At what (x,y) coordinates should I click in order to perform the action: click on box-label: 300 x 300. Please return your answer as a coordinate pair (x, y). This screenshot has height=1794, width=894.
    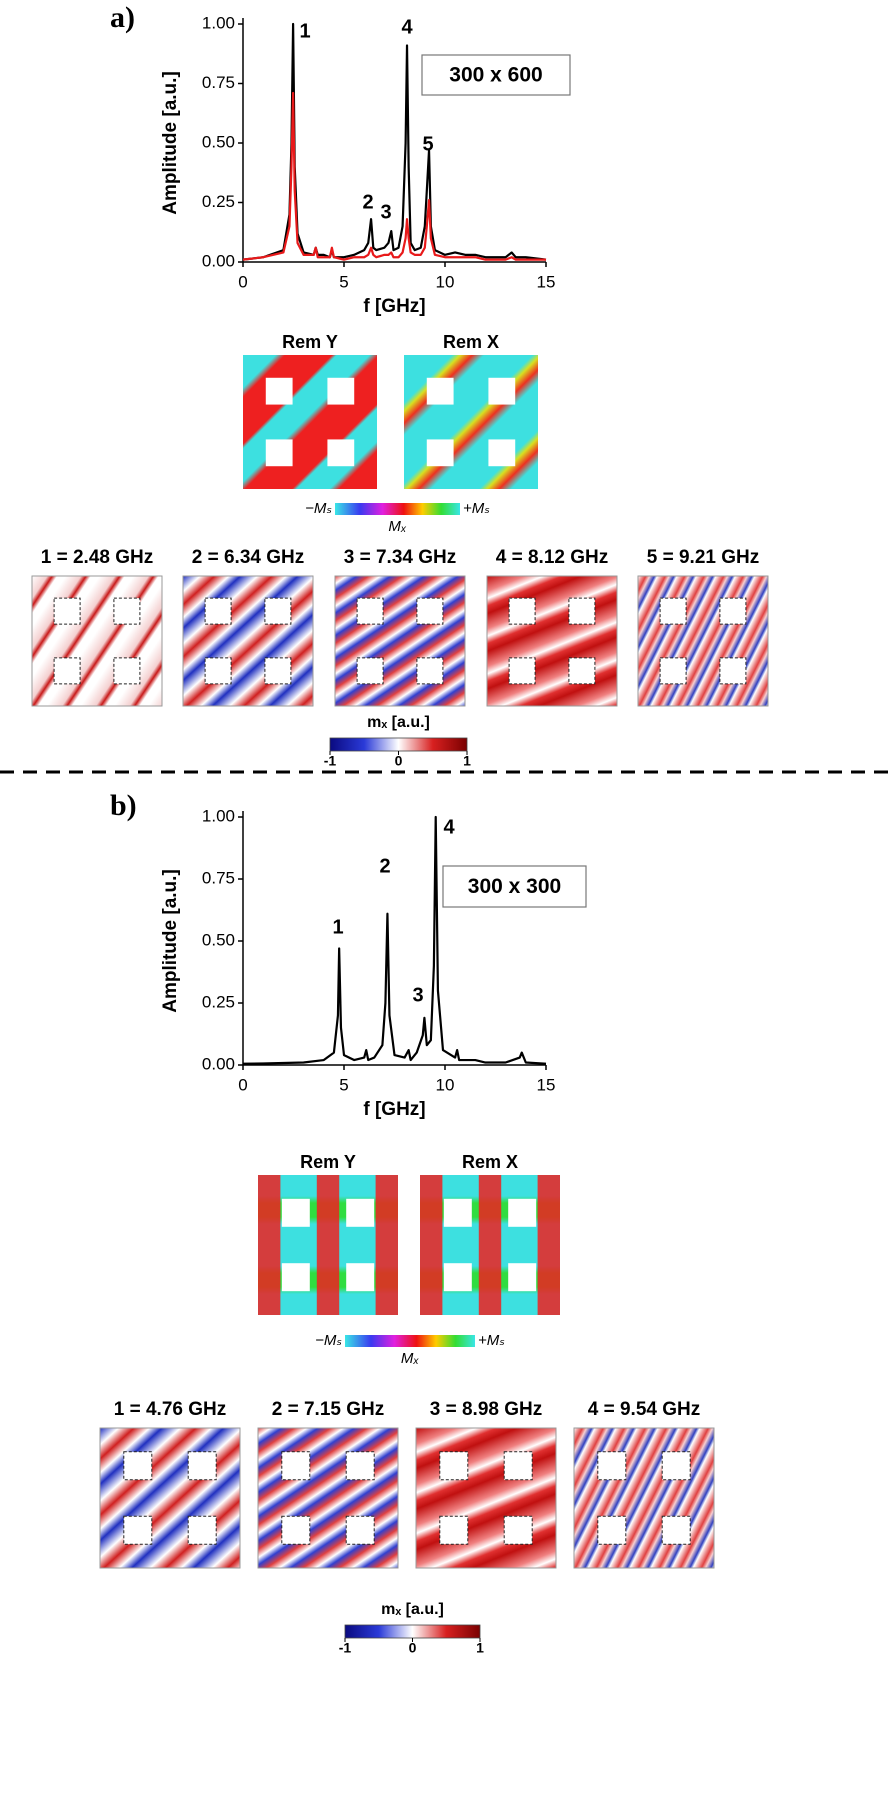
    Looking at the image, I should click on (514, 886).